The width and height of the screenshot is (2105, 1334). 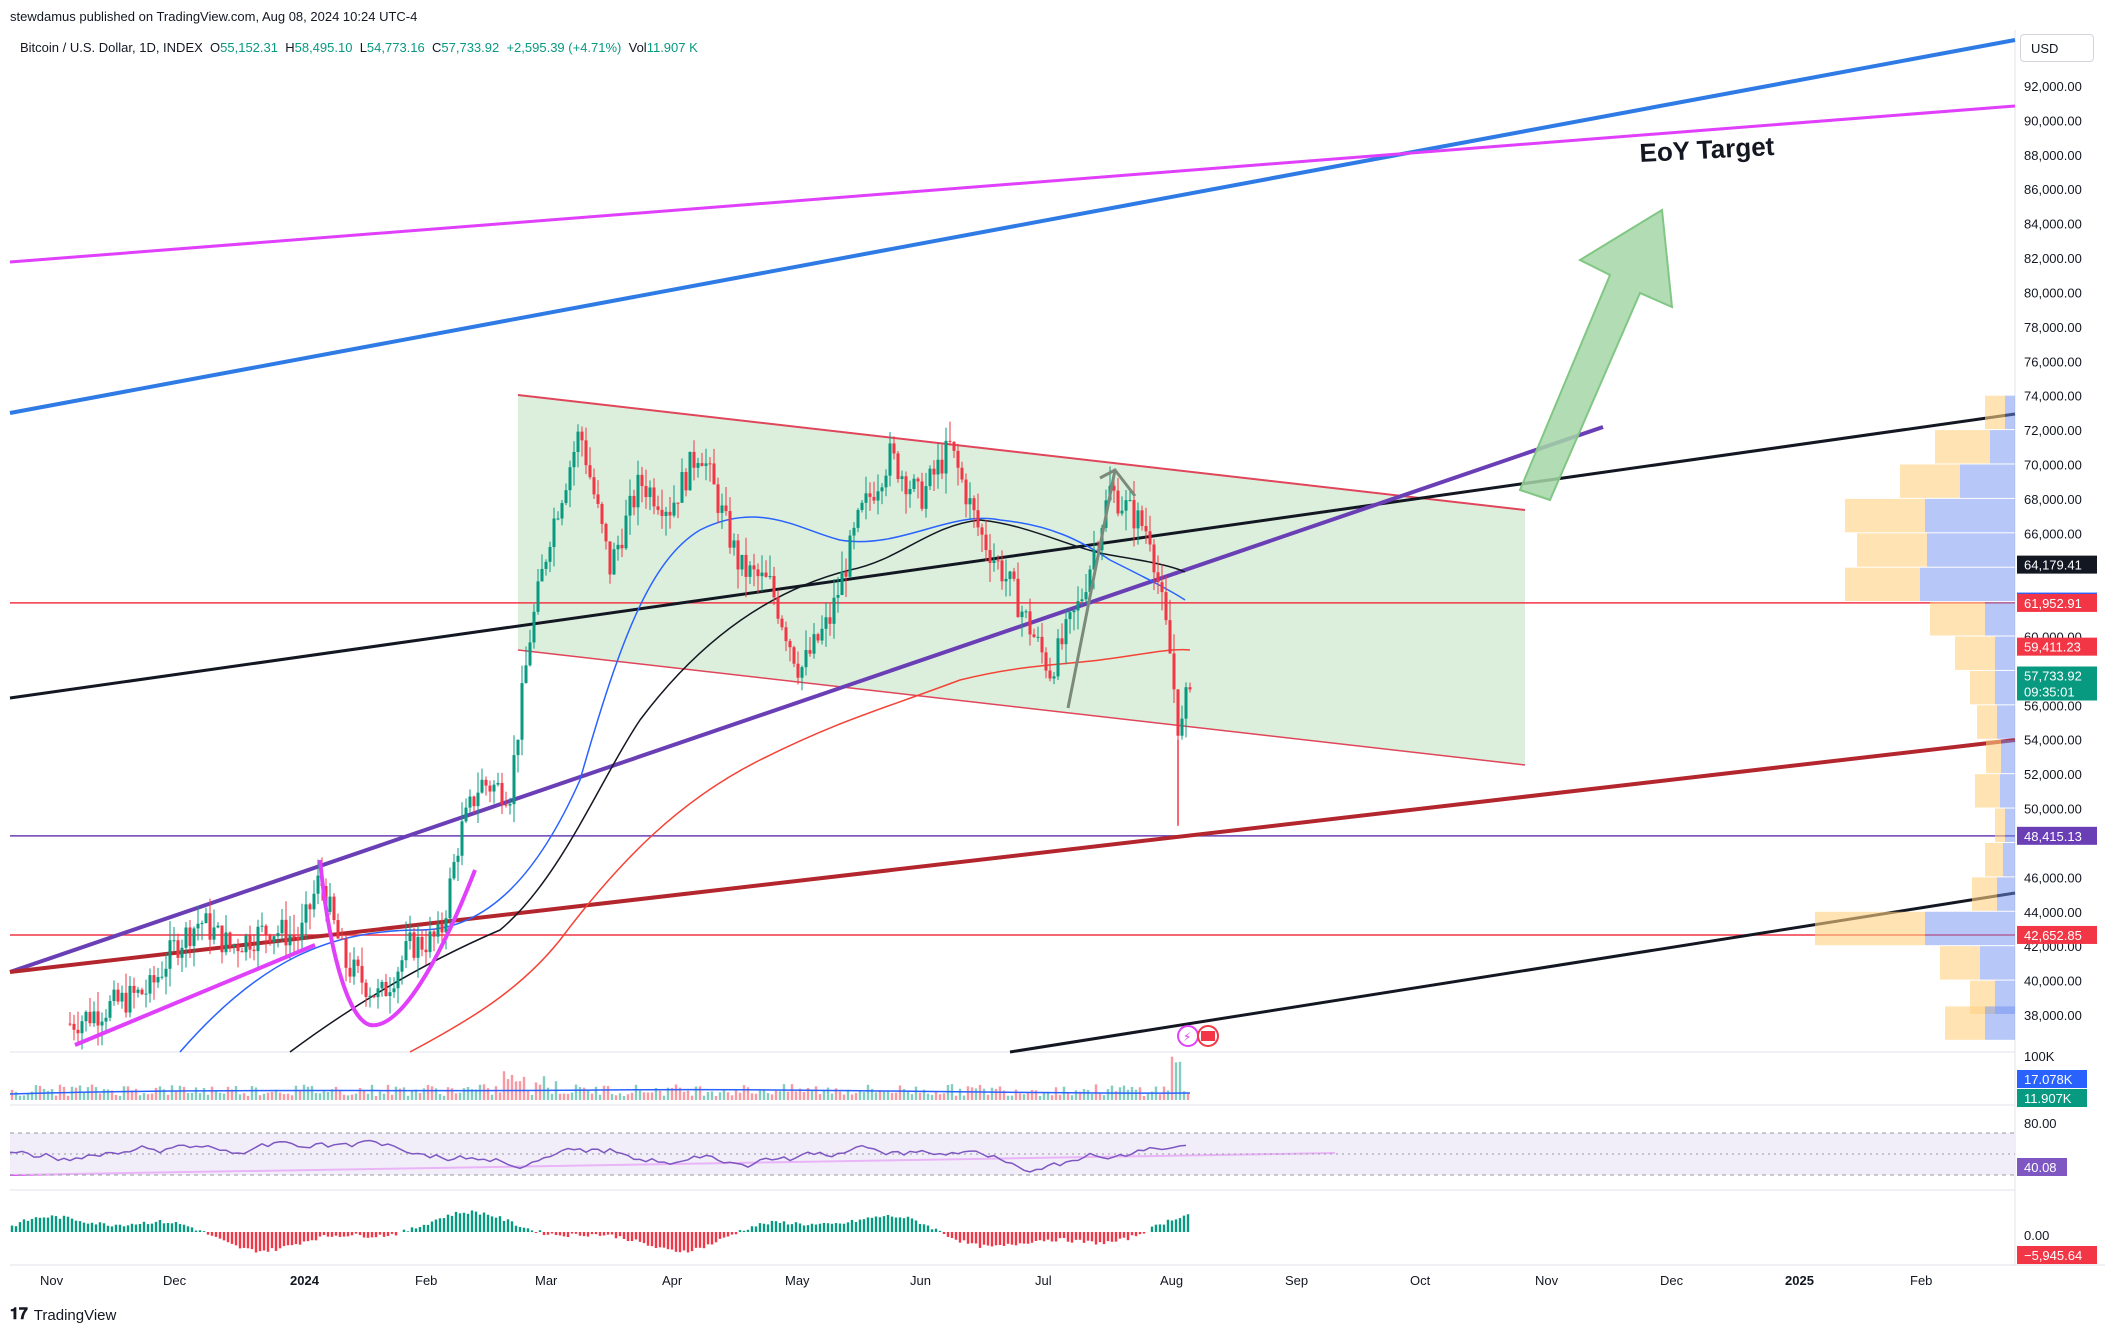 I want to click on price-tick-label: 66,000.00, so click(x=2053, y=533).